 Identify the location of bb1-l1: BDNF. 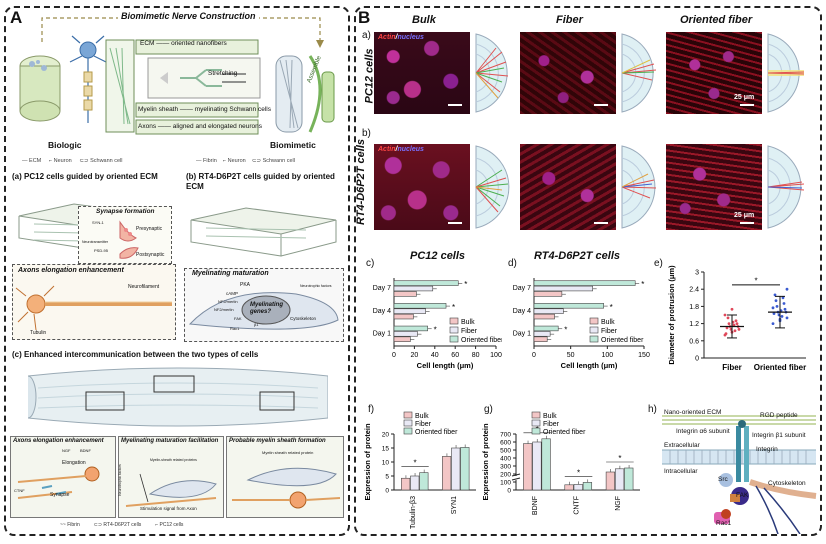
(85, 450).